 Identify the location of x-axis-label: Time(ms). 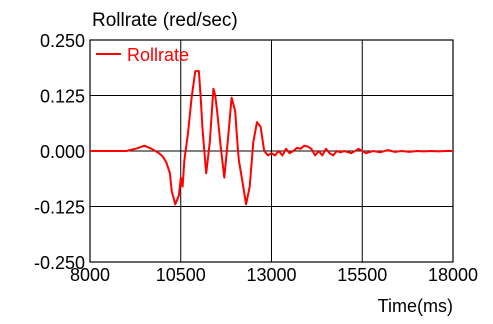
(415, 306).